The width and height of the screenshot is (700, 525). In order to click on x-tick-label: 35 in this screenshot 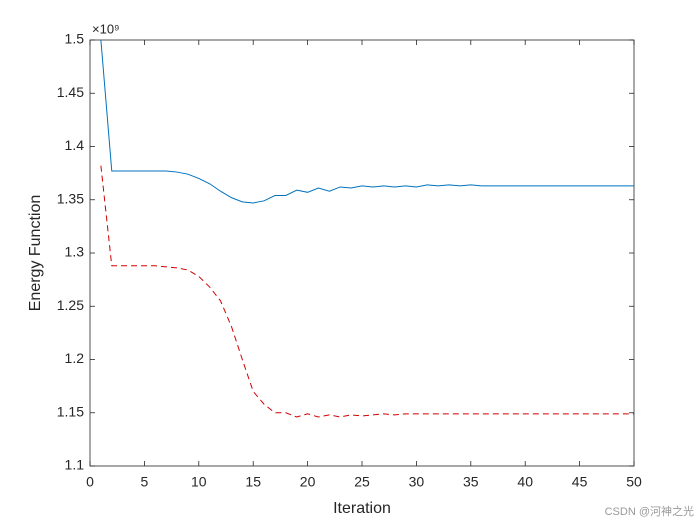, I will do `click(471, 482)`.